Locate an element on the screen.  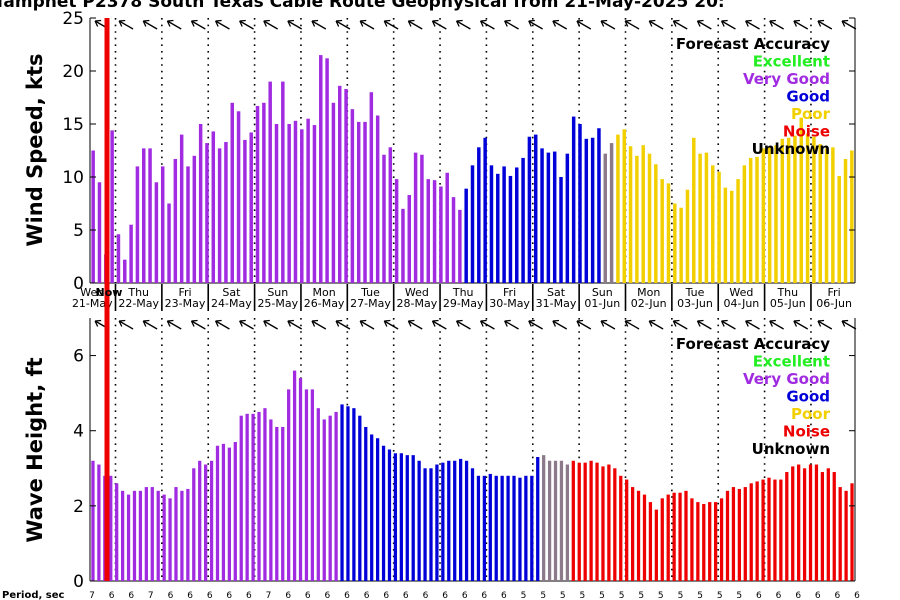
y-tick-label: 10 is located at coordinates (73, 178).